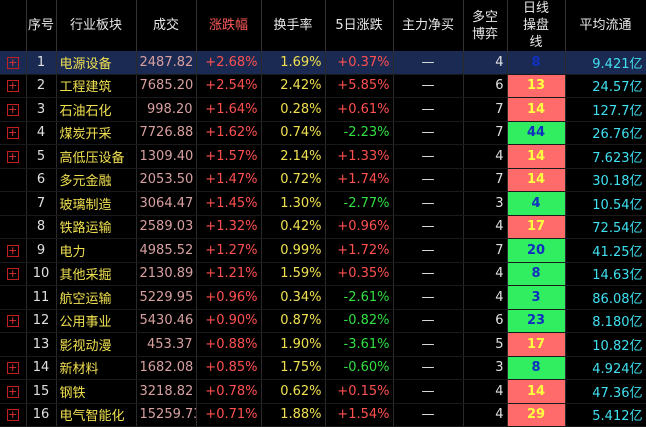 The width and height of the screenshot is (646, 427). I want to click on long-short: 3, so click(485, 368).